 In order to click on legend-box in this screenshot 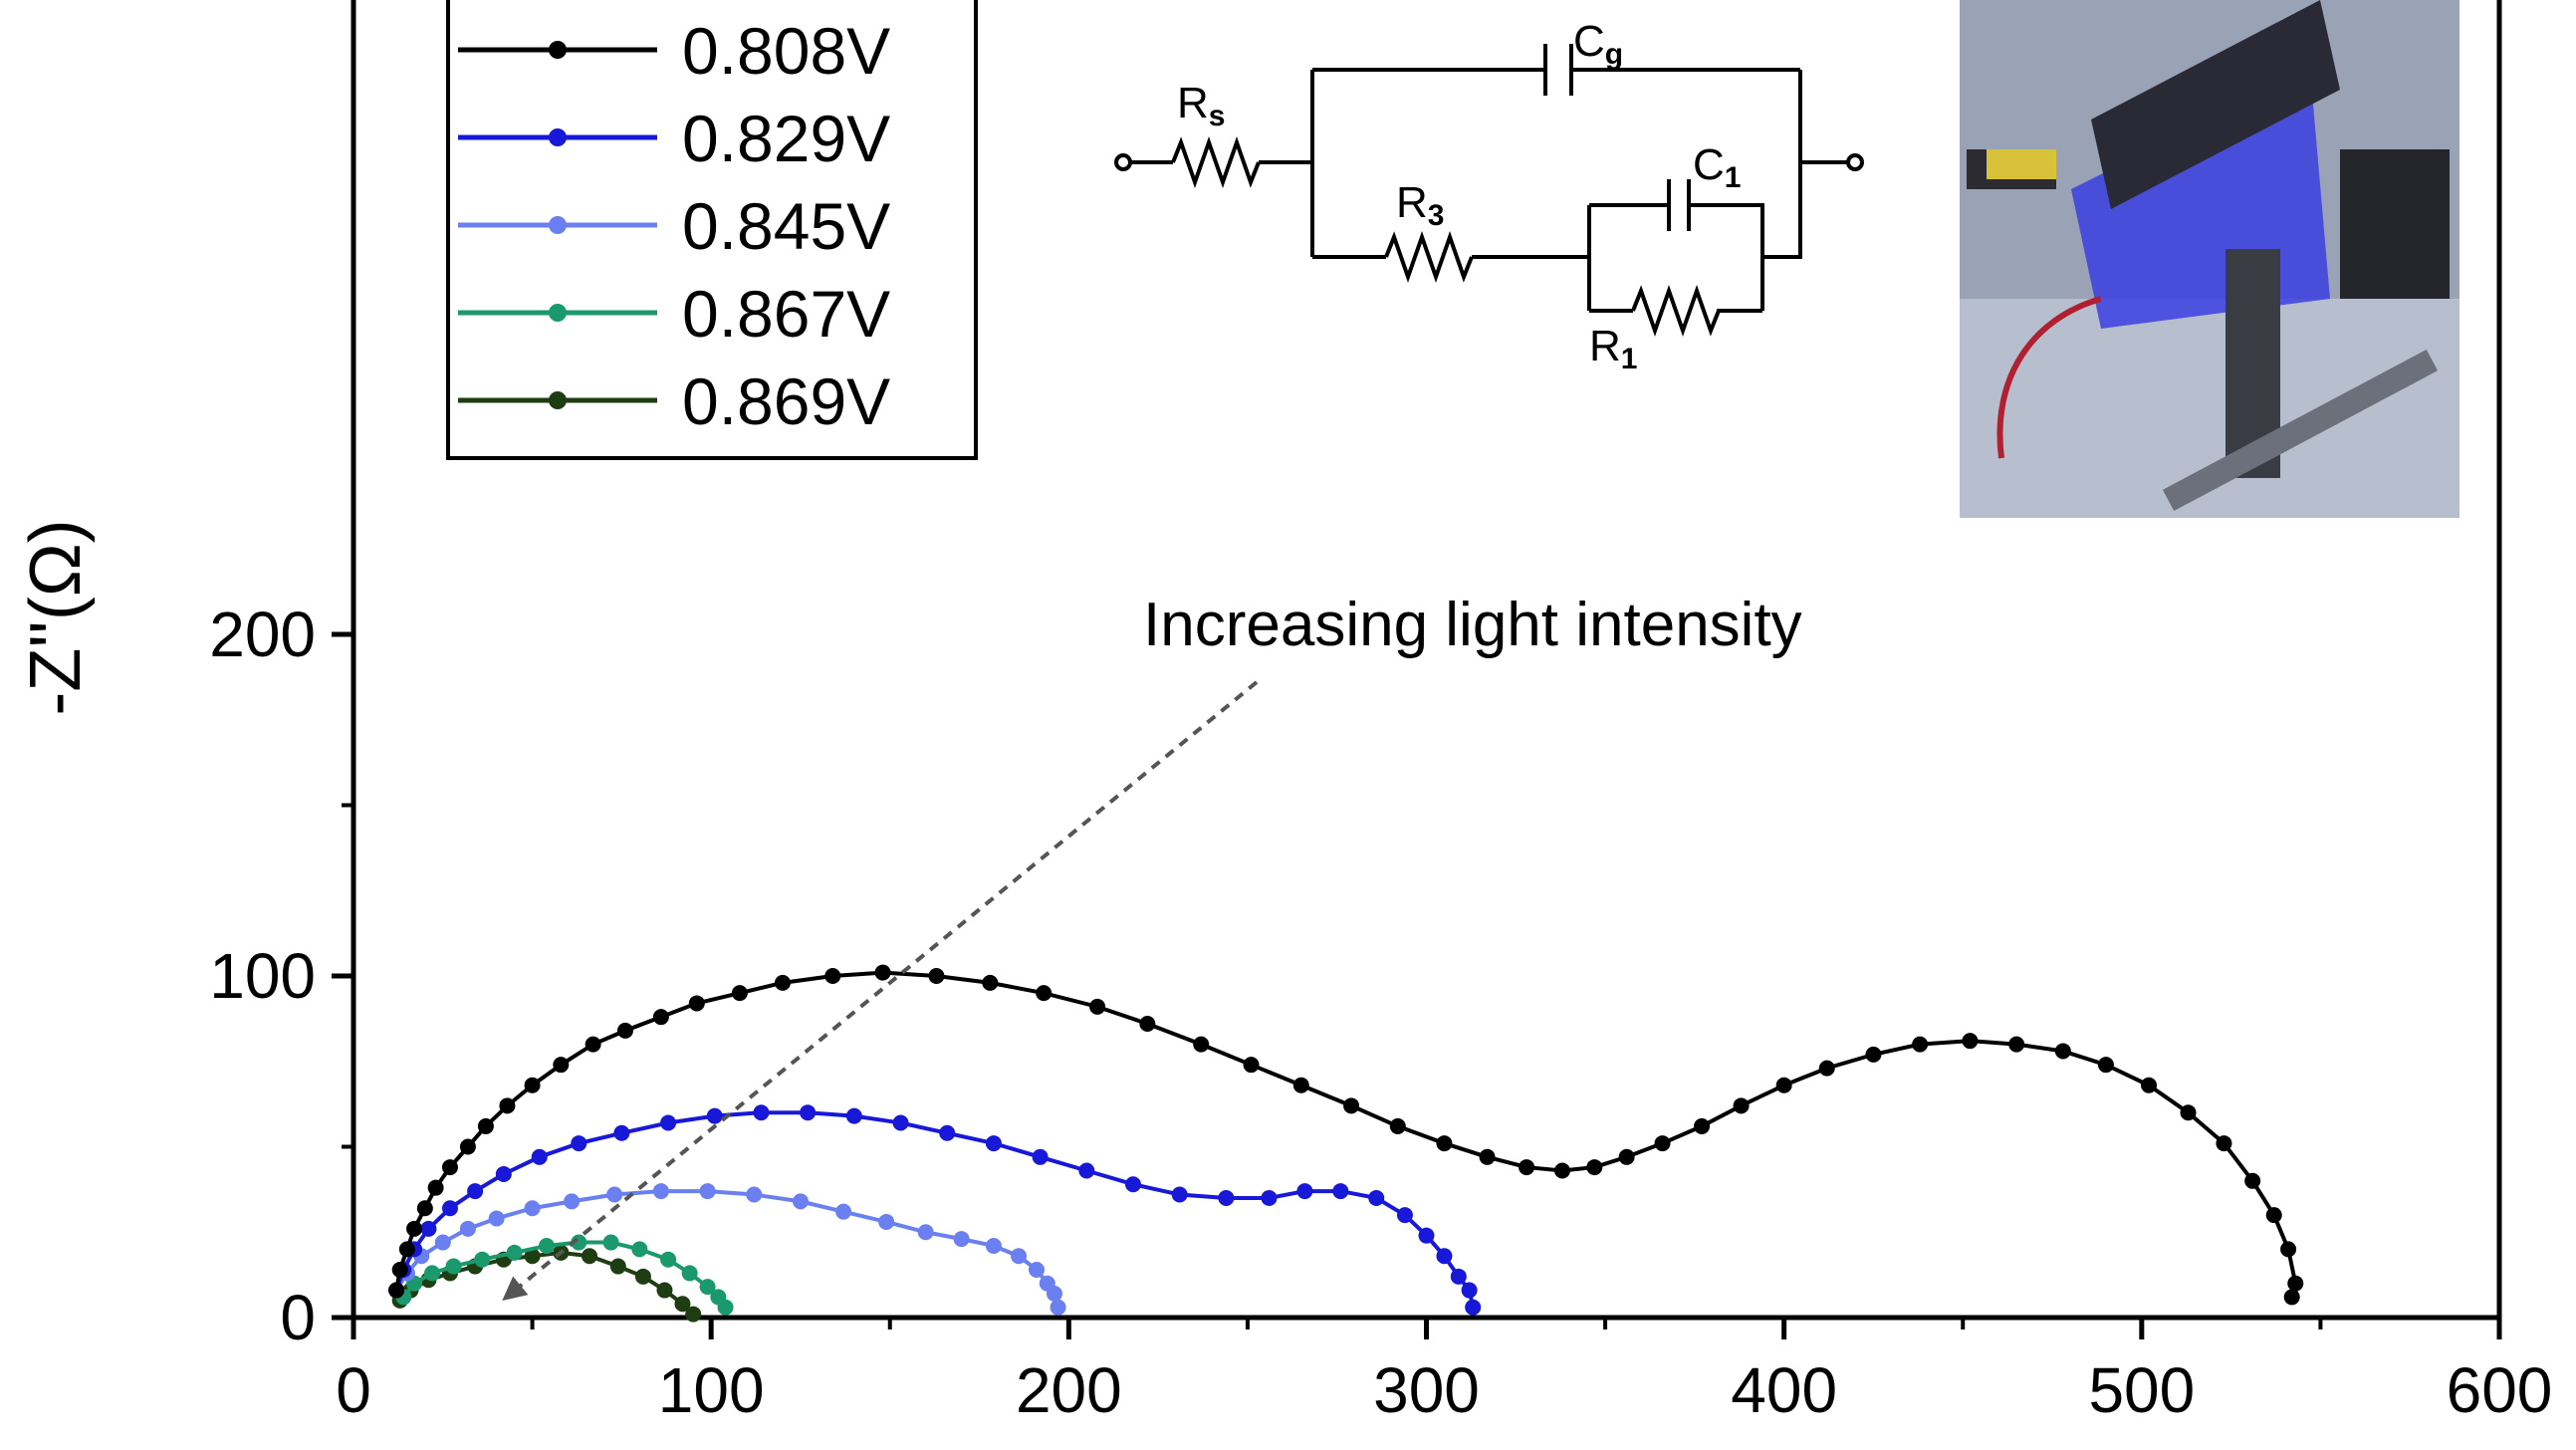, I will do `click(712, 230)`.